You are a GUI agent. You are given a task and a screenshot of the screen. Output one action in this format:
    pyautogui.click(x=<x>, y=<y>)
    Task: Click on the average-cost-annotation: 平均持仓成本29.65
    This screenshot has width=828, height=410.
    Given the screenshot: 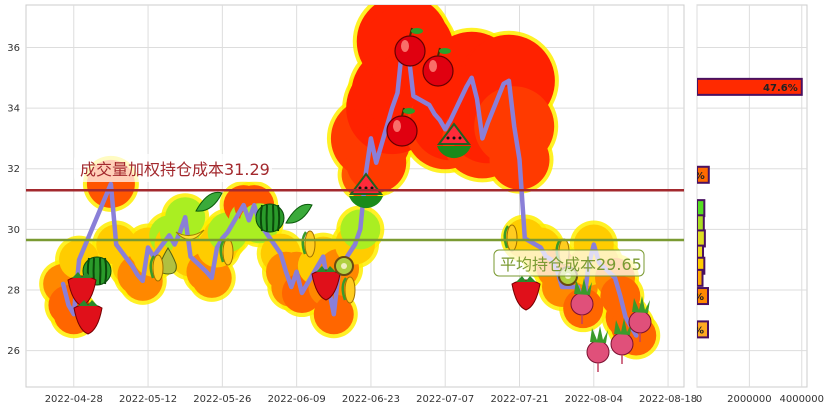 What is the action you would take?
    pyautogui.click(x=569, y=263)
    